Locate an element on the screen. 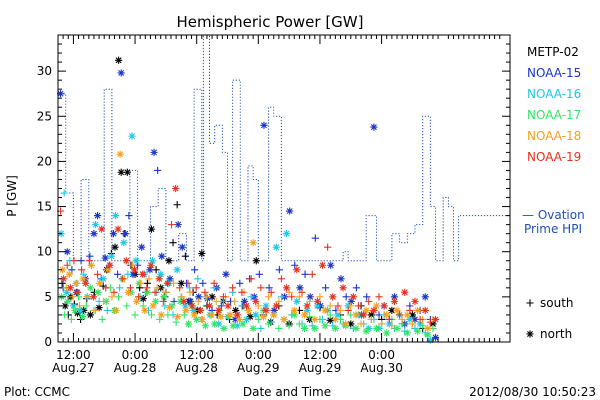 The width and height of the screenshot is (600, 400). x-axis-label: Date and Time is located at coordinates (287, 392).